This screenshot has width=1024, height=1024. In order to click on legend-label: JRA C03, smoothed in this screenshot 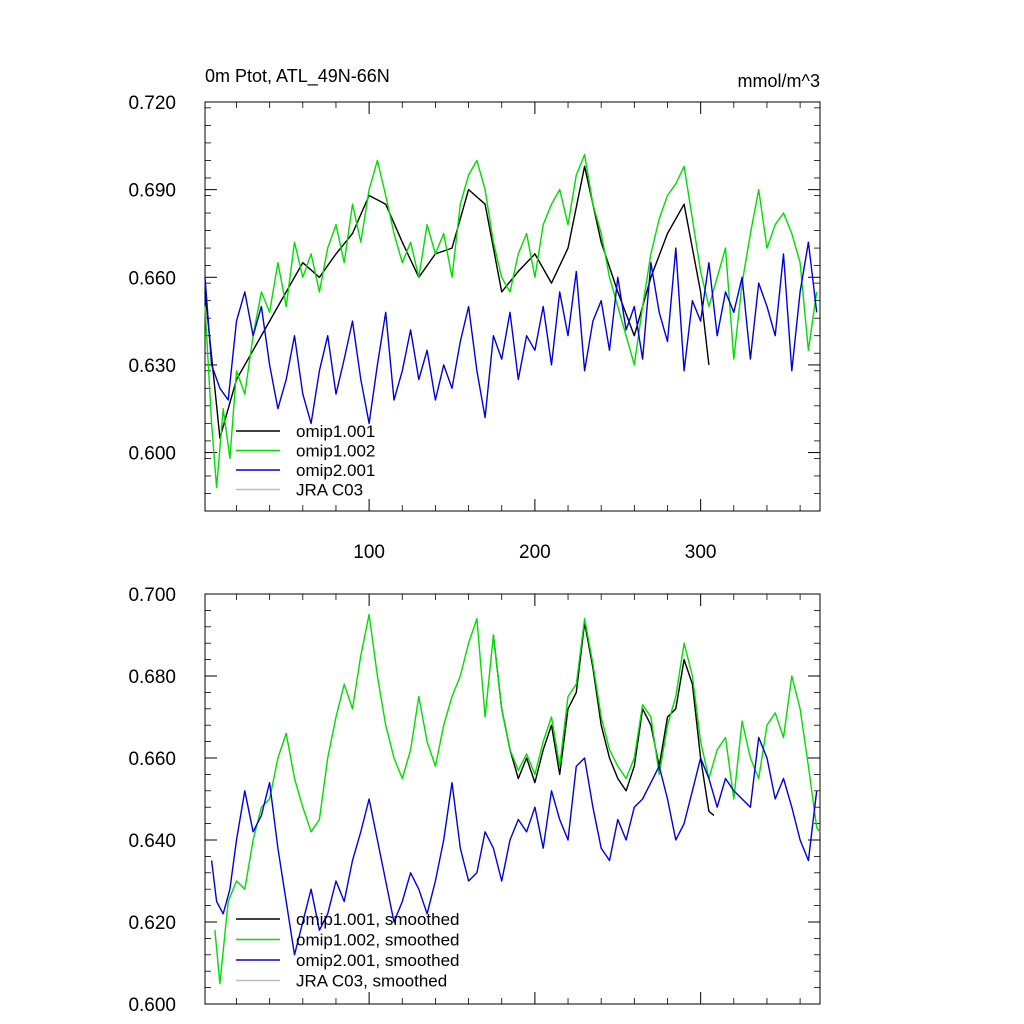, I will do `click(371, 981)`.